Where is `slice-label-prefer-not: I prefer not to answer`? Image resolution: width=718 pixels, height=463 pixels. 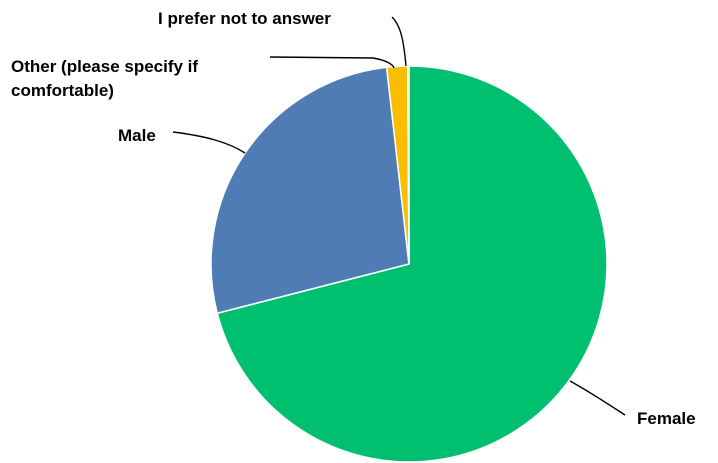 slice-label-prefer-not: I prefer not to answer is located at coordinates (244, 18).